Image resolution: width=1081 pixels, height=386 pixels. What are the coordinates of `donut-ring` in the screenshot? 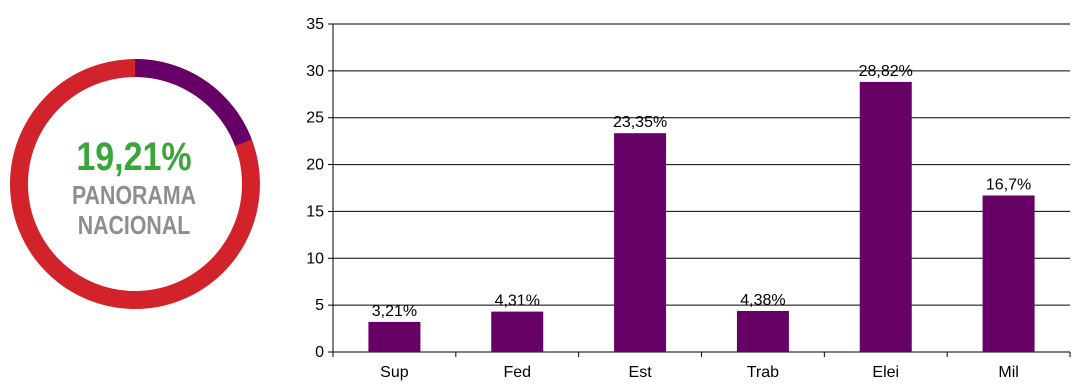 It's located at (135, 184).